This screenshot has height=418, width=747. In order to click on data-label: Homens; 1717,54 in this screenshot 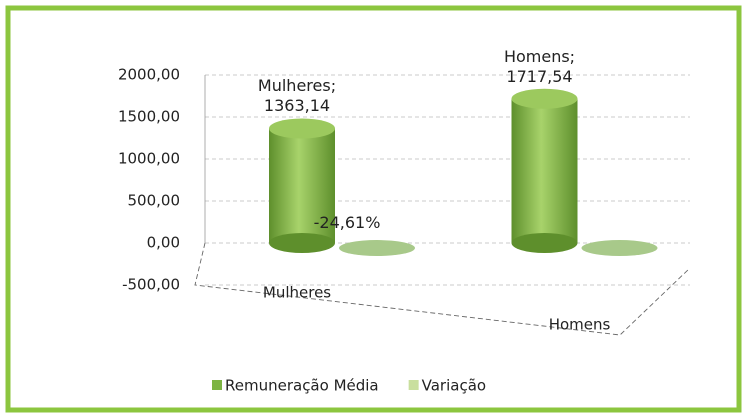, I will do `click(539, 66)`.